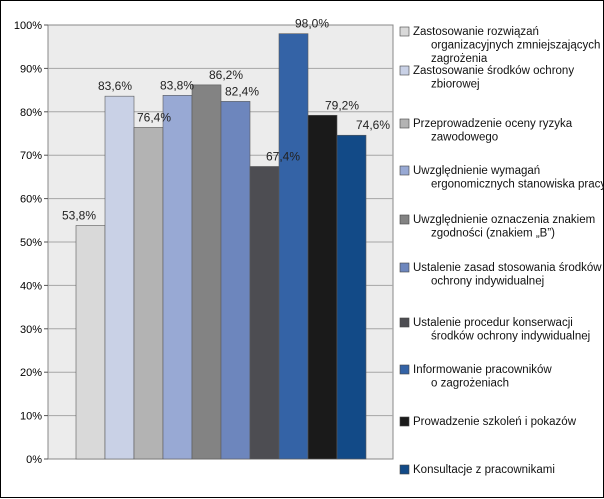 This screenshot has height=499, width=604. I want to click on legend-entry: Konsultacje z pracownikami, so click(484, 470).